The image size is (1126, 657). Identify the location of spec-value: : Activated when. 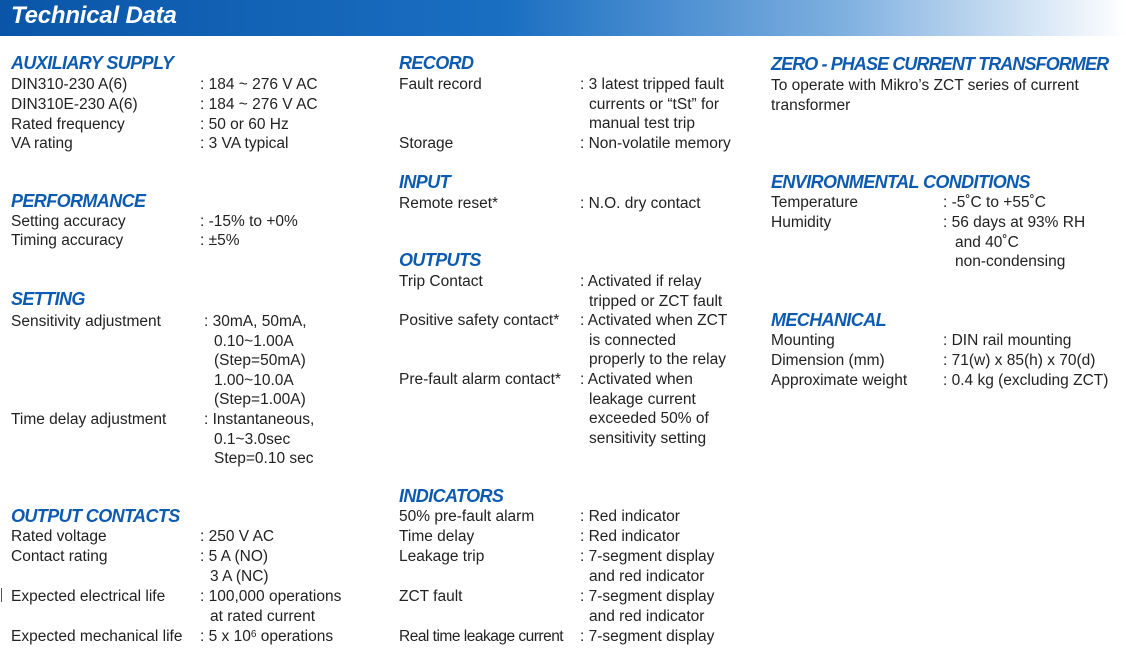
(636, 379).